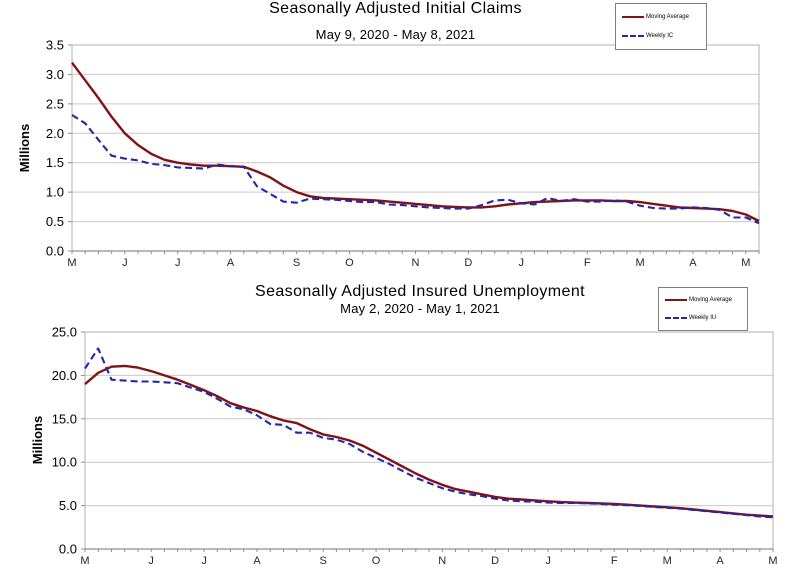  What do you see at coordinates (55, 192) in the screenshot?
I see `y-tick-label: 1.0` at bounding box center [55, 192].